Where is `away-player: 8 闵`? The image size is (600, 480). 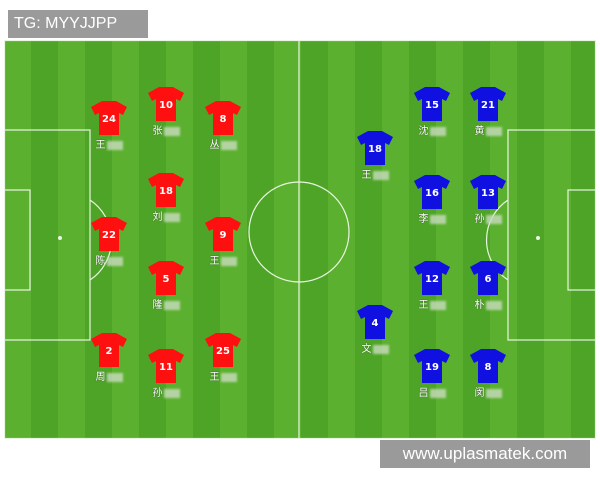
away-player: 8 闵 is located at coordinates (488, 373).